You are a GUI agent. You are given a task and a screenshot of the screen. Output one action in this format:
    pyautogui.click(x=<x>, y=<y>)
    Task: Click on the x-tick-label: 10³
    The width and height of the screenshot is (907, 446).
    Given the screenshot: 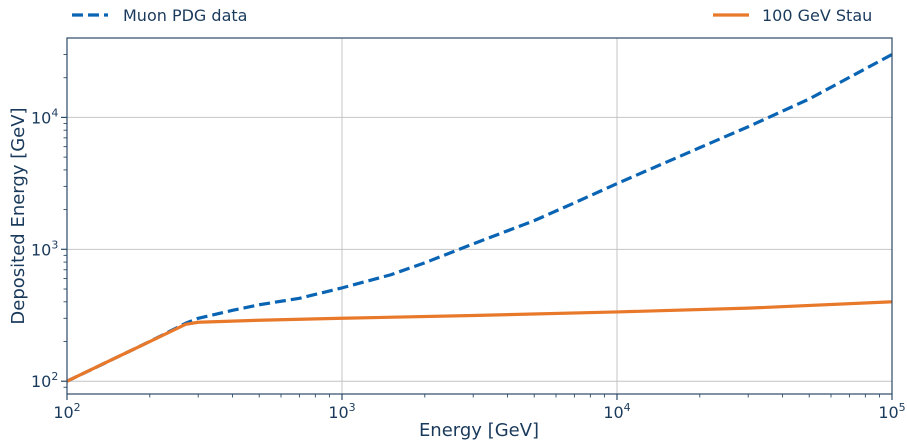 What is the action you would take?
    pyautogui.click(x=341, y=411)
    